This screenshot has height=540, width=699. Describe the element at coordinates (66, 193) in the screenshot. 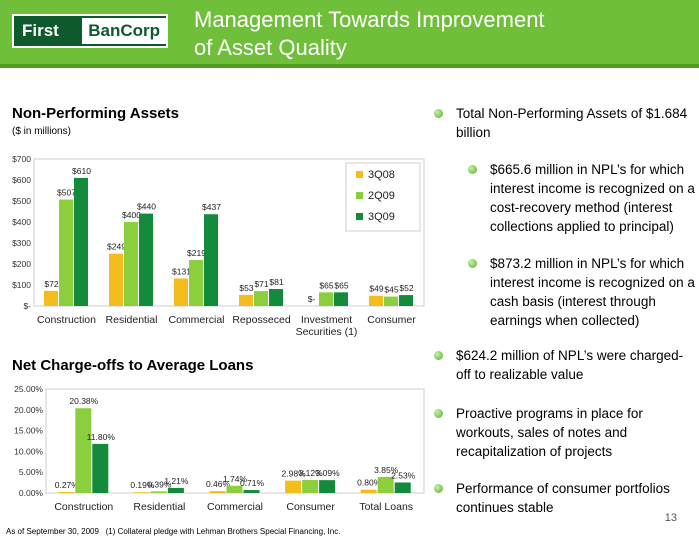

I see `data-label: $507` at that location.